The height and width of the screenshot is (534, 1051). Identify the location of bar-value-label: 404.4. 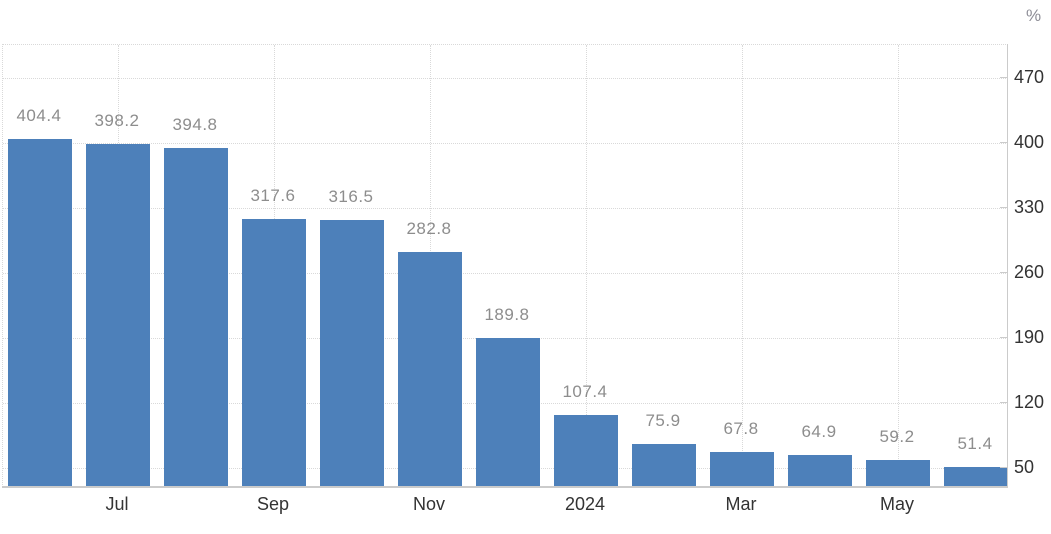
(39, 115).